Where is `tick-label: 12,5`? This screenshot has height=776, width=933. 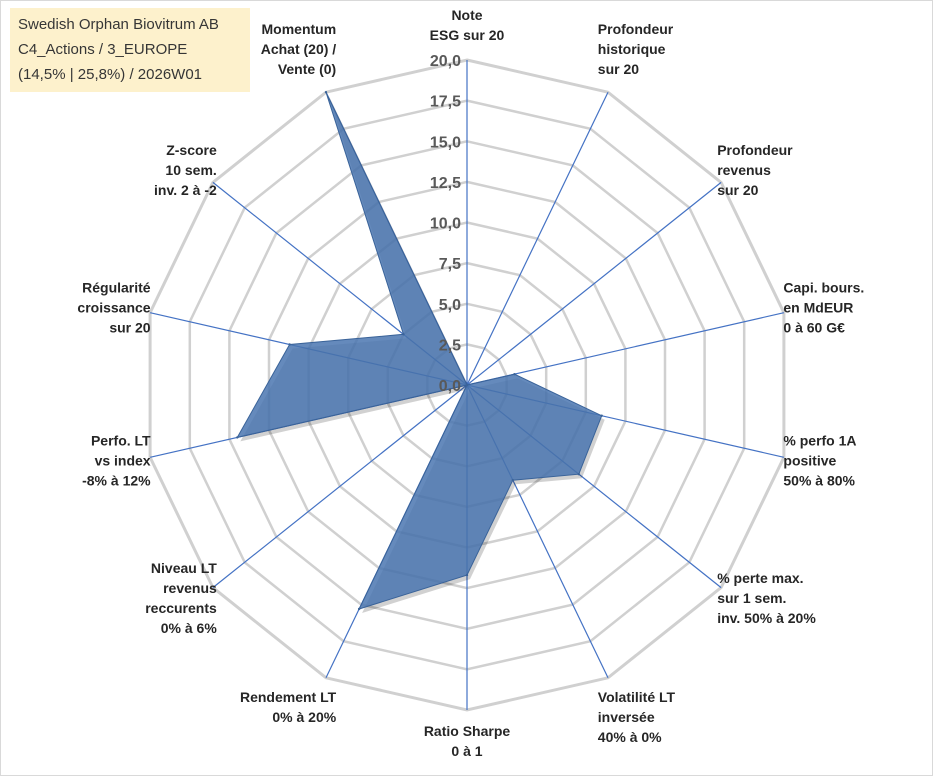 tick-label: 12,5 is located at coordinates (445, 183).